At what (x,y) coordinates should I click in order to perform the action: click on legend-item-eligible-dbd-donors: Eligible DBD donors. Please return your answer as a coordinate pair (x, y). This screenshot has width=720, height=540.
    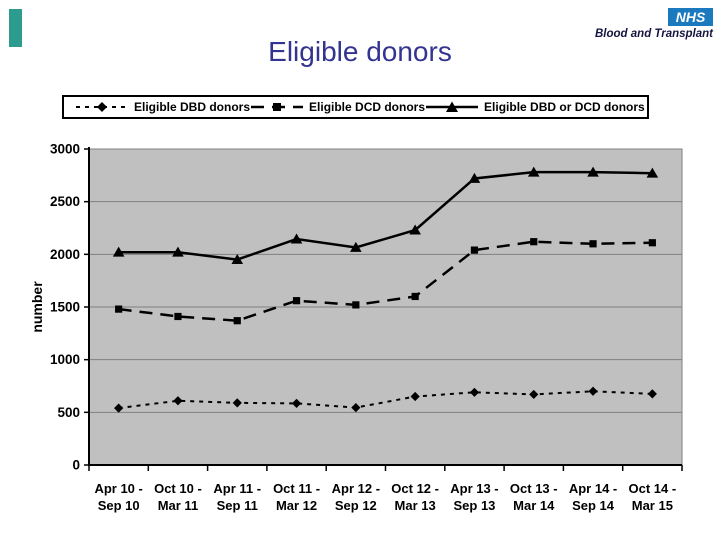
    Looking at the image, I should click on (162, 107).